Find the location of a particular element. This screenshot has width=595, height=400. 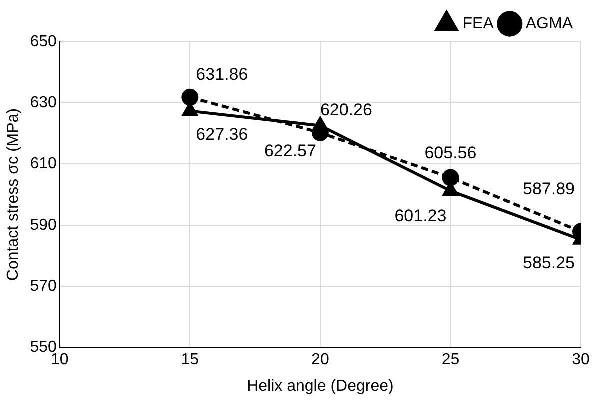

y-tick-label: 650 is located at coordinates (43, 41).